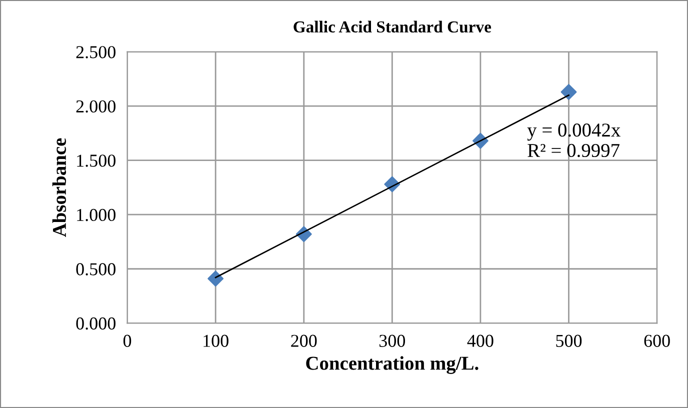 Image resolution: width=688 pixels, height=408 pixels. Describe the element at coordinates (216, 340) in the screenshot. I see `x-tick-label: 100` at that location.